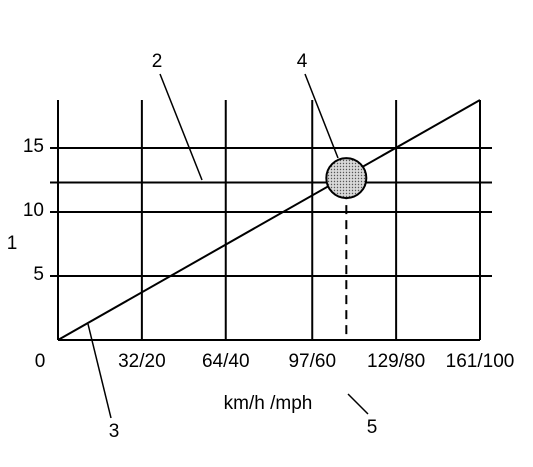 The height and width of the screenshot is (467, 533). What do you see at coordinates (33, 146) in the screenshot?
I see `y-tick-label: 15` at bounding box center [33, 146].